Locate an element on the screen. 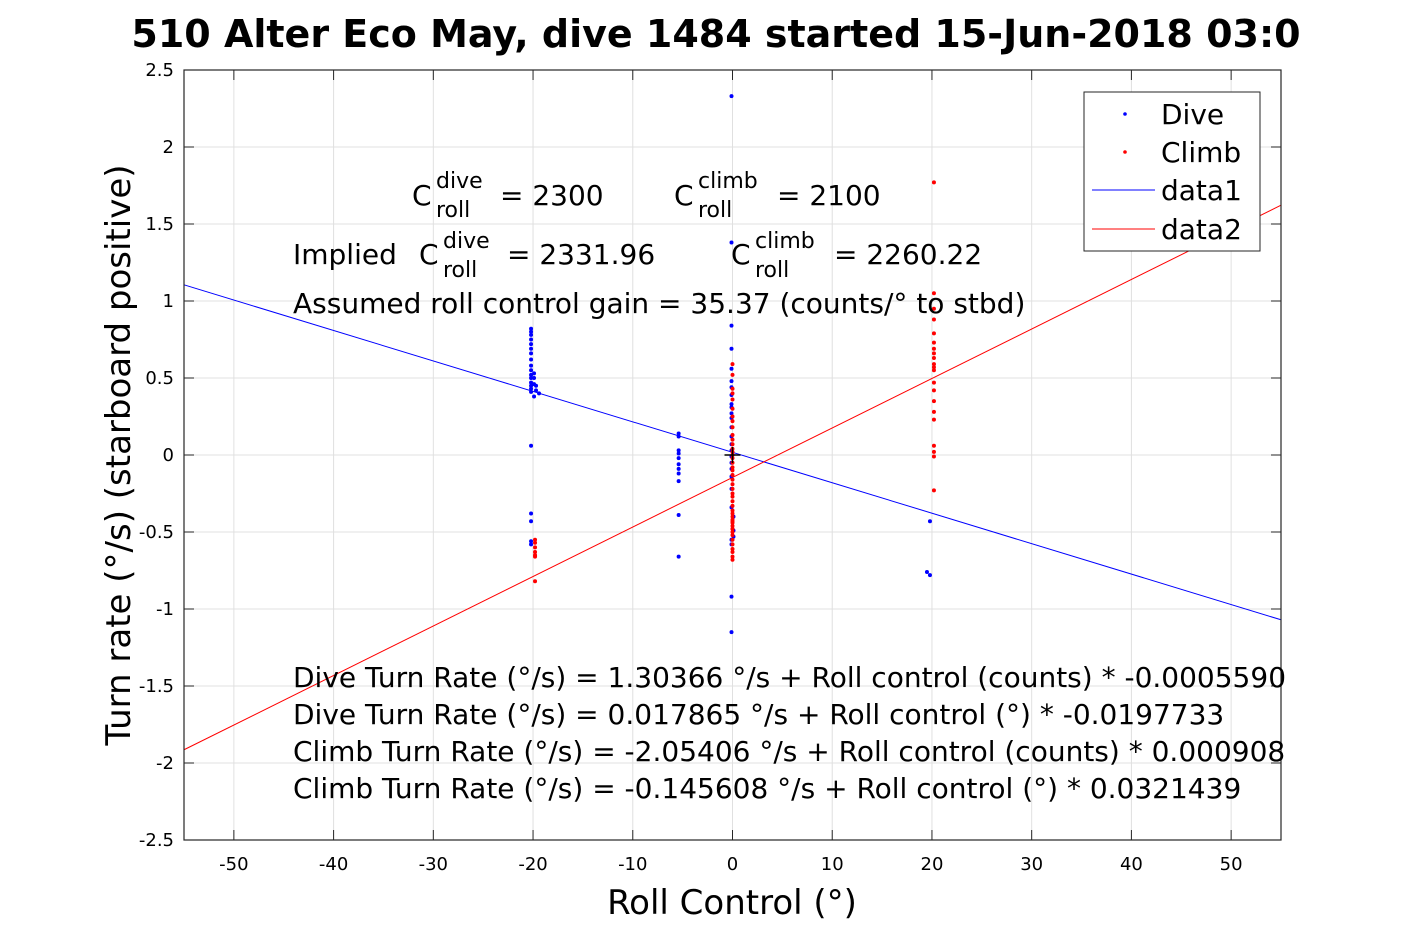 The height and width of the screenshot is (945, 1417). implied-dive-sup: dive is located at coordinates (466, 241).